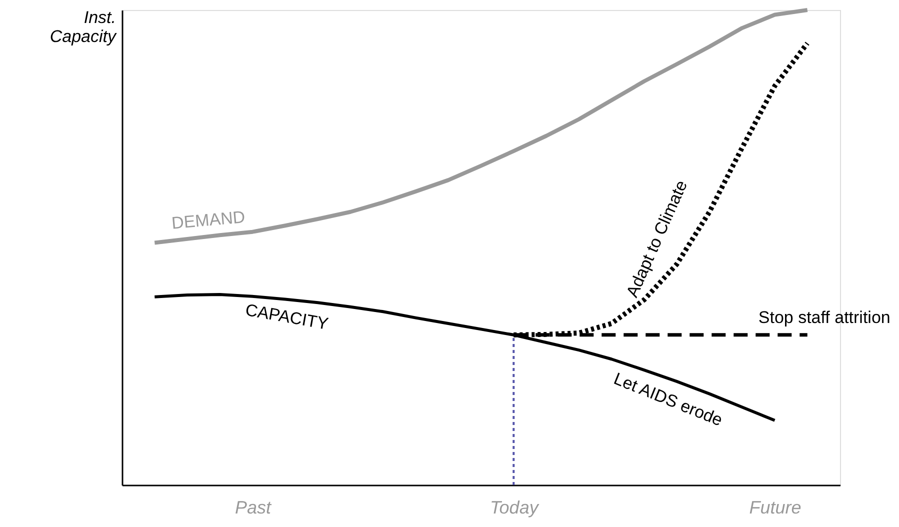 The image size is (899, 527). Describe the element at coordinates (668, 399) in the screenshot. I see `annotation: Let AIDS erode` at that location.